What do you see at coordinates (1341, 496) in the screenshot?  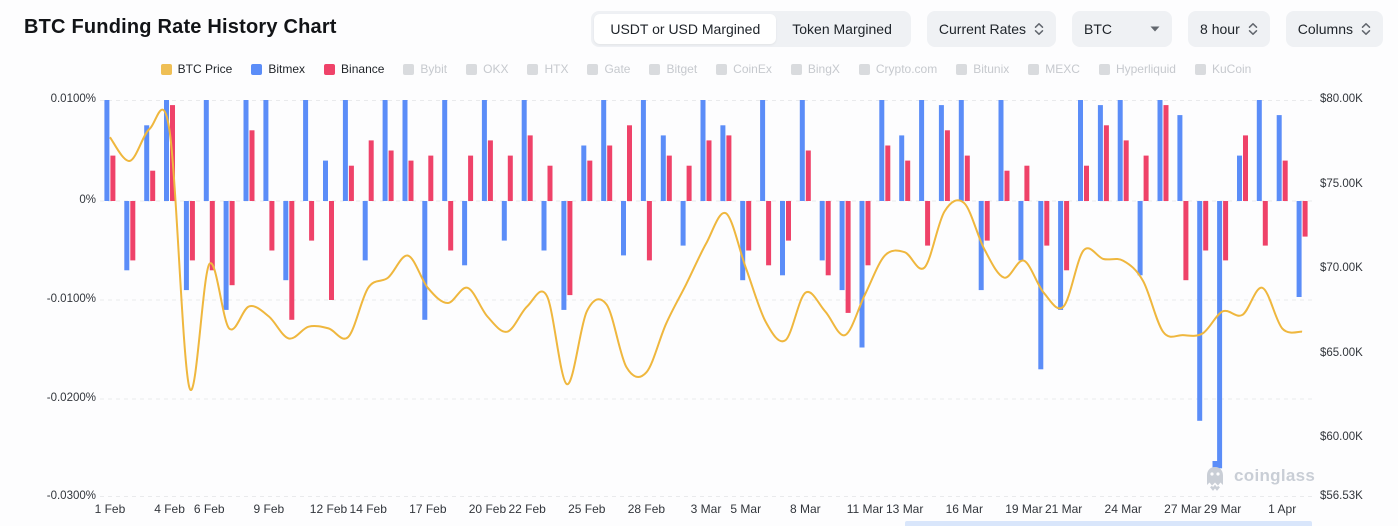 I see `y-right-tick: $56.53K` at bounding box center [1341, 496].